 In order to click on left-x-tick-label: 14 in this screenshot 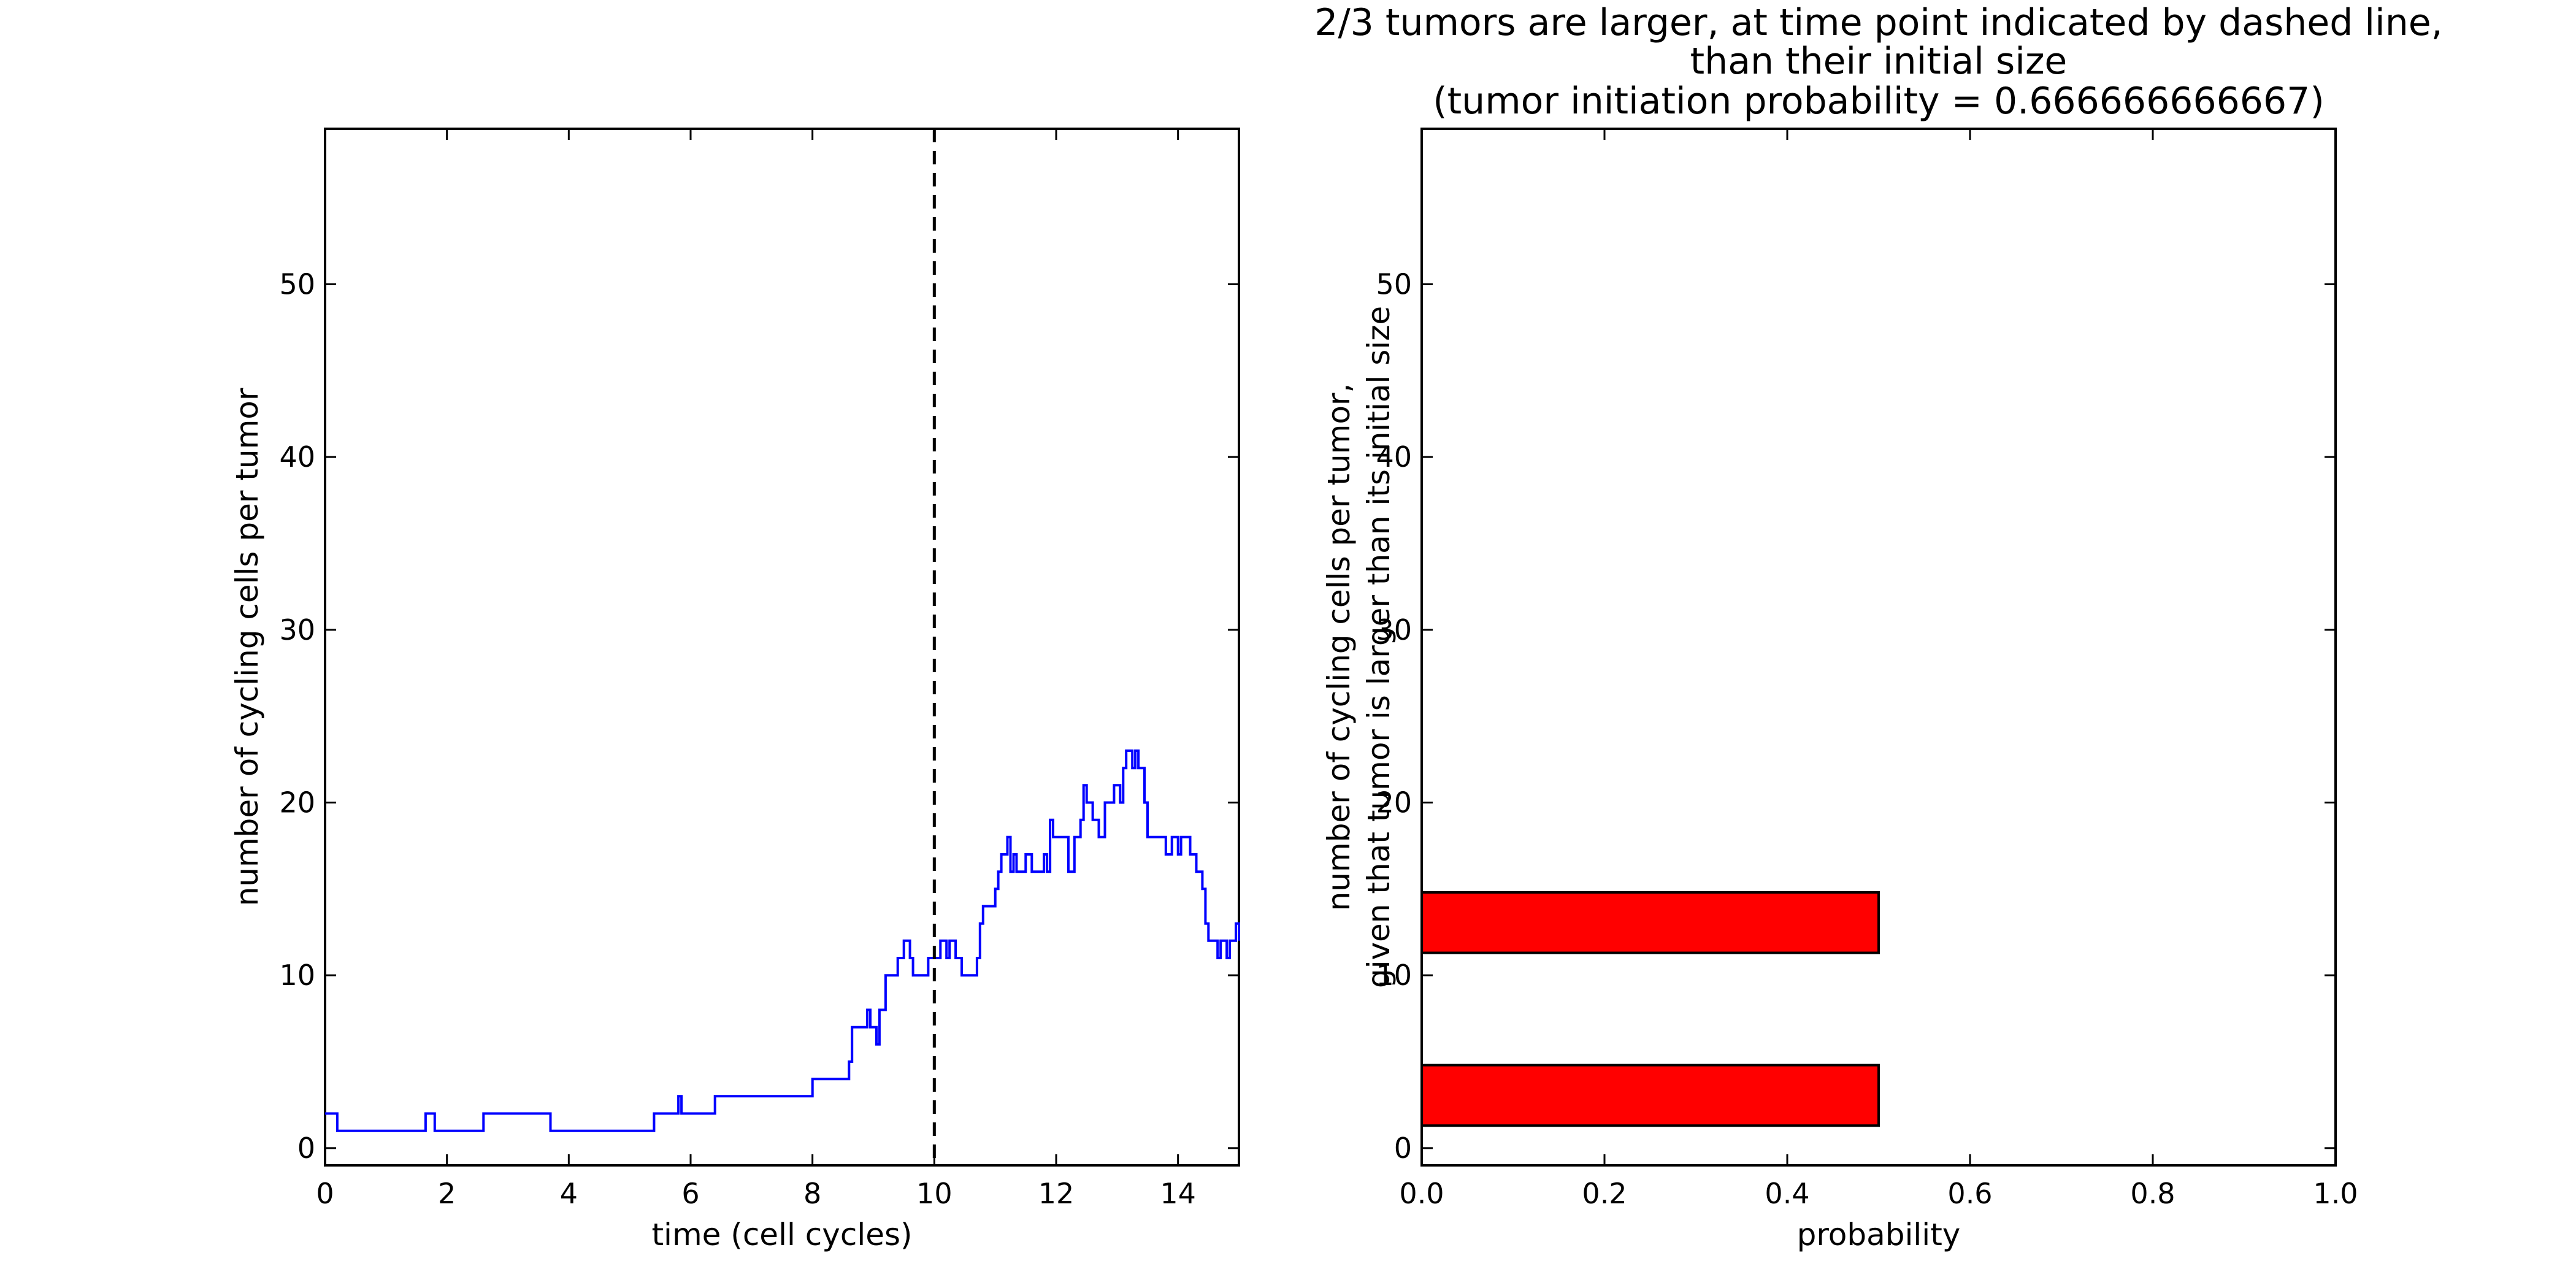, I will do `click(1178, 1193)`.